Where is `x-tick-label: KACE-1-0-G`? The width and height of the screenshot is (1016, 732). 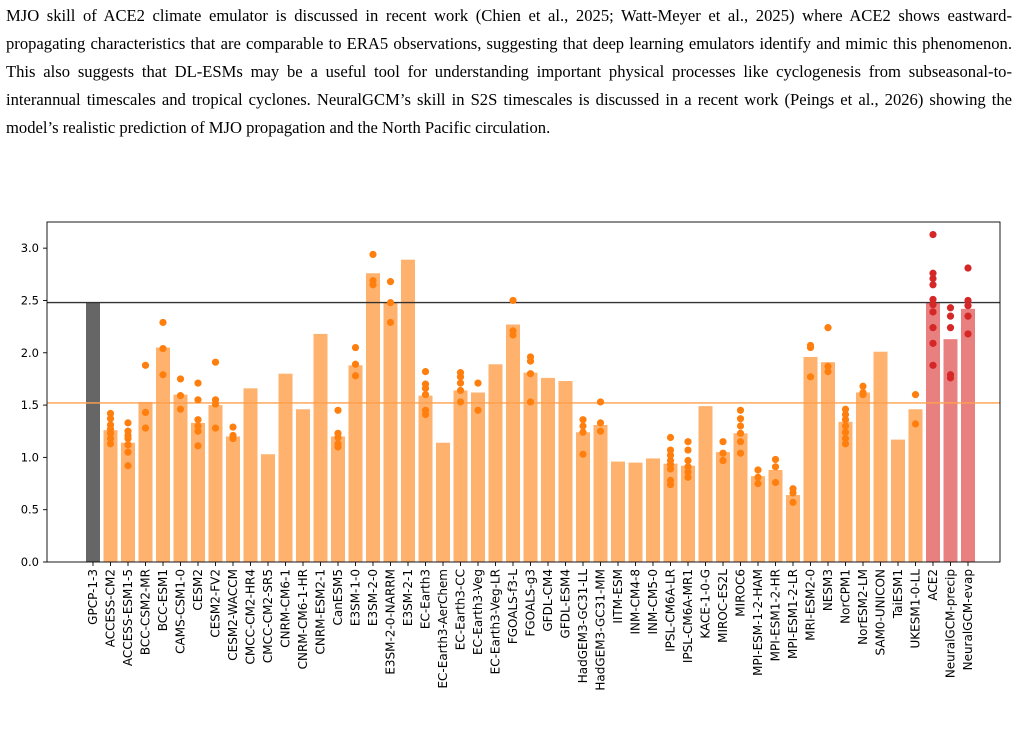 x-tick-label: KACE-1-0-G is located at coordinates (706, 604).